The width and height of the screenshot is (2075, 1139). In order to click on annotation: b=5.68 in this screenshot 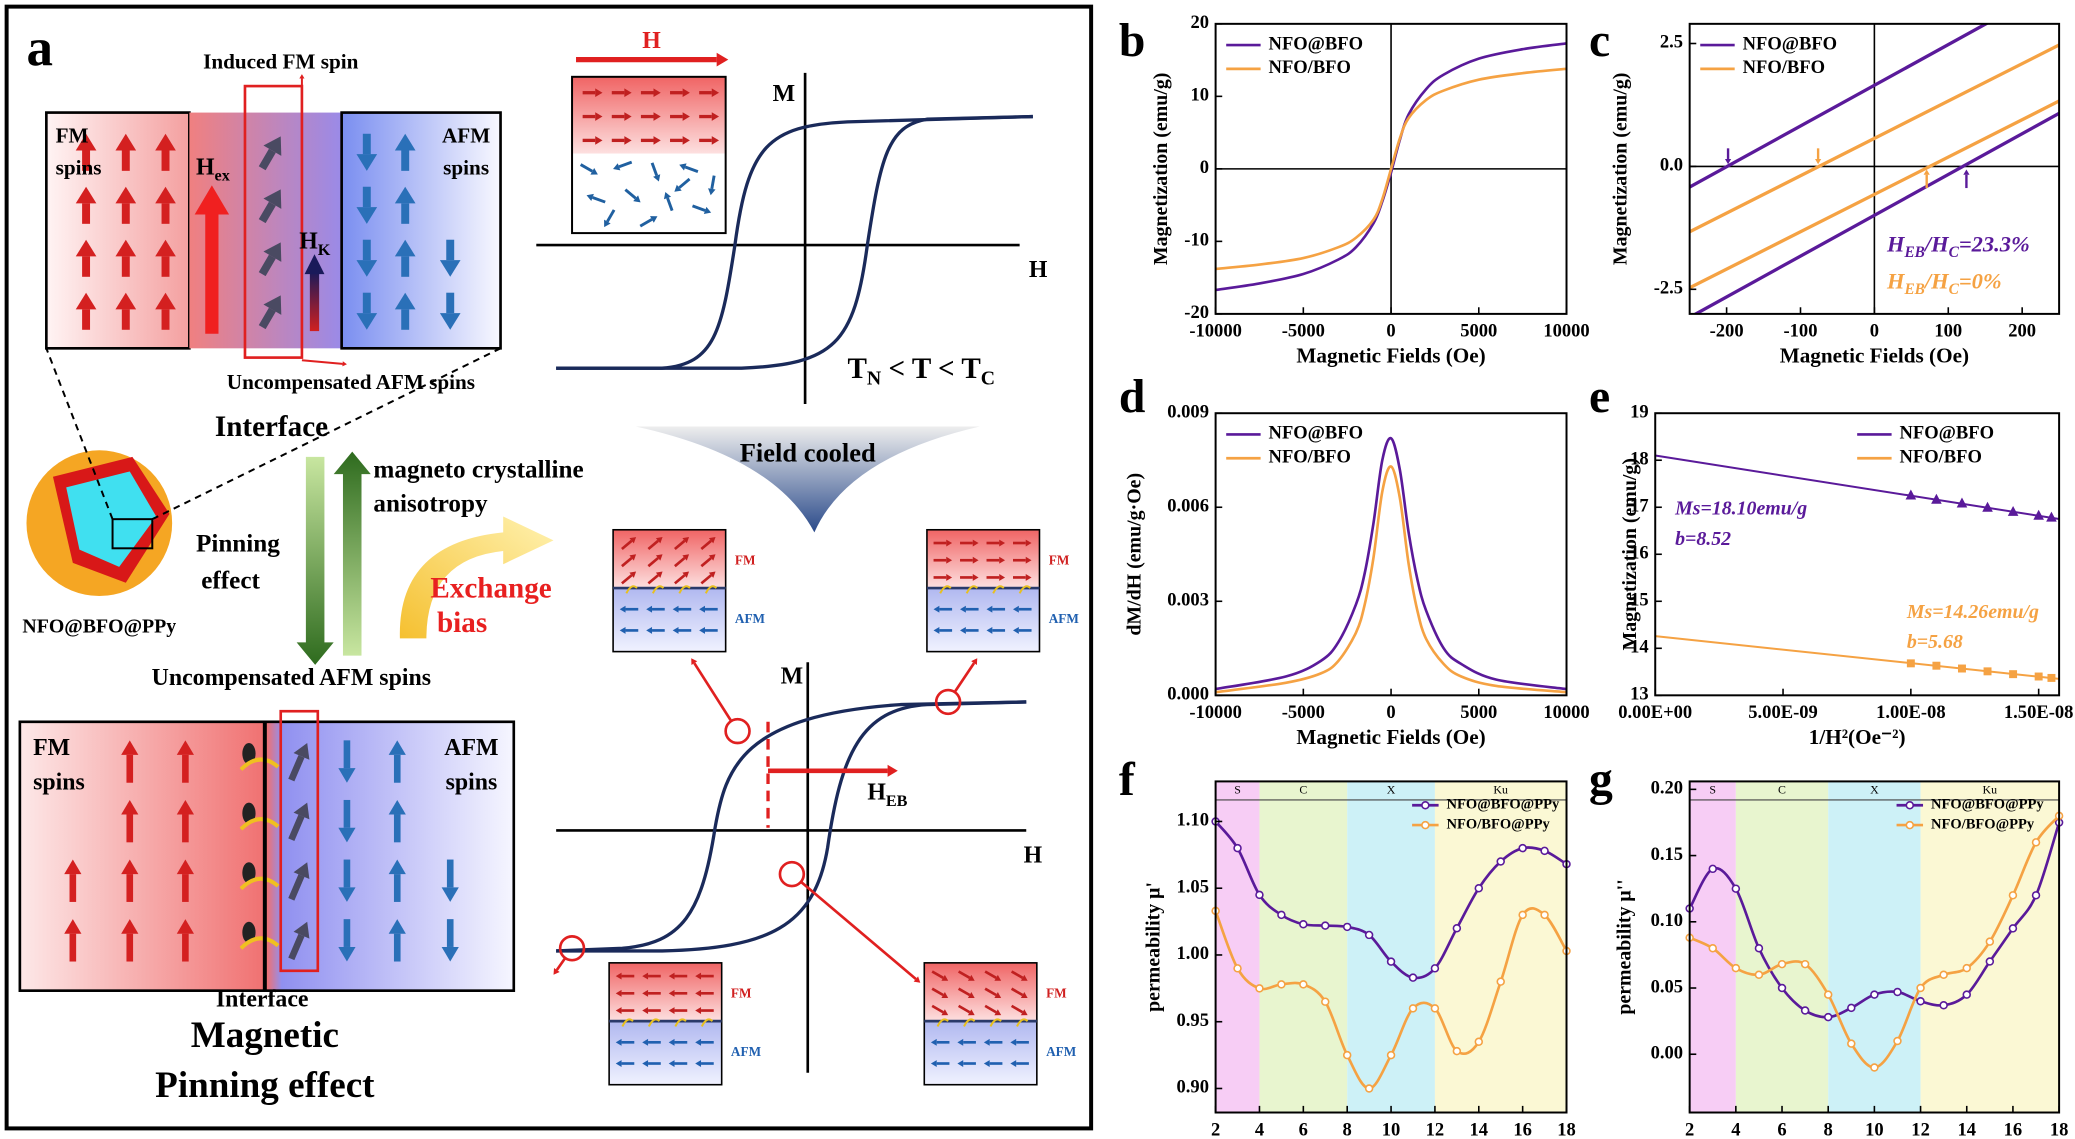, I will do `click(1935, 642)`.